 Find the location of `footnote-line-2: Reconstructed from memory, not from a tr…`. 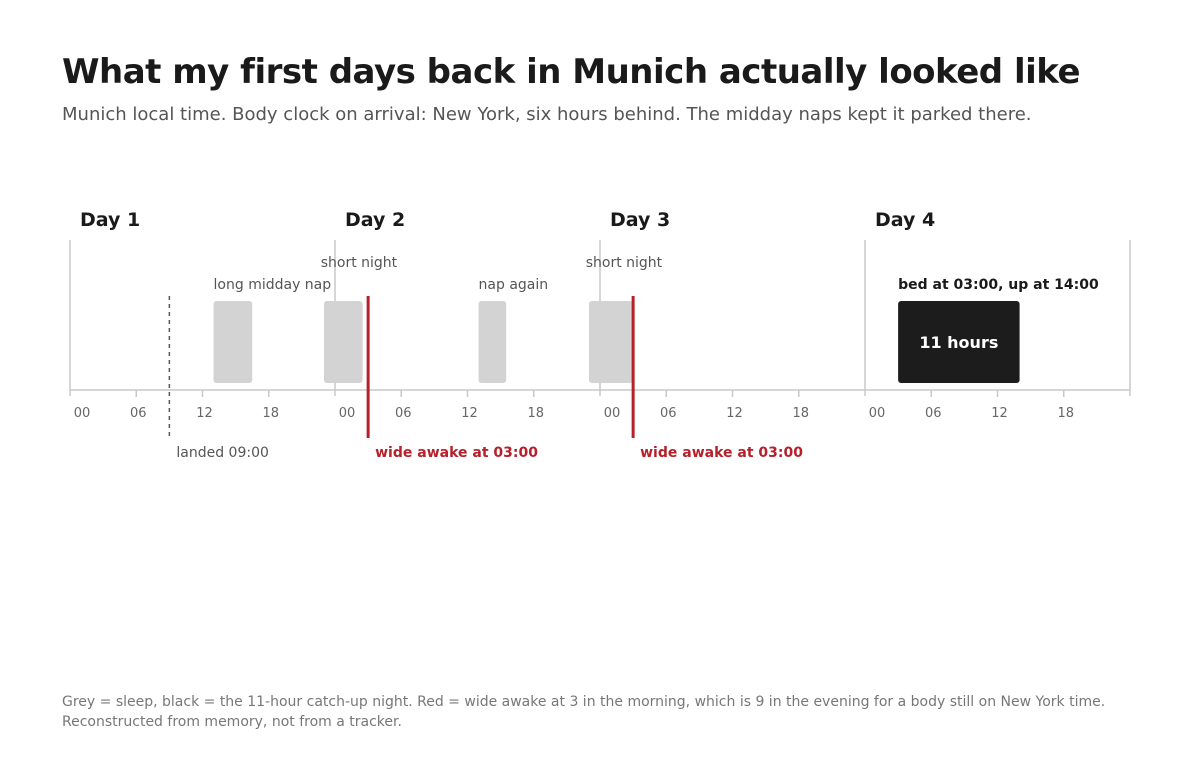

footnote-line-2: Reconstructed from memory, not from a tr… is located at coordinates (232, 722).